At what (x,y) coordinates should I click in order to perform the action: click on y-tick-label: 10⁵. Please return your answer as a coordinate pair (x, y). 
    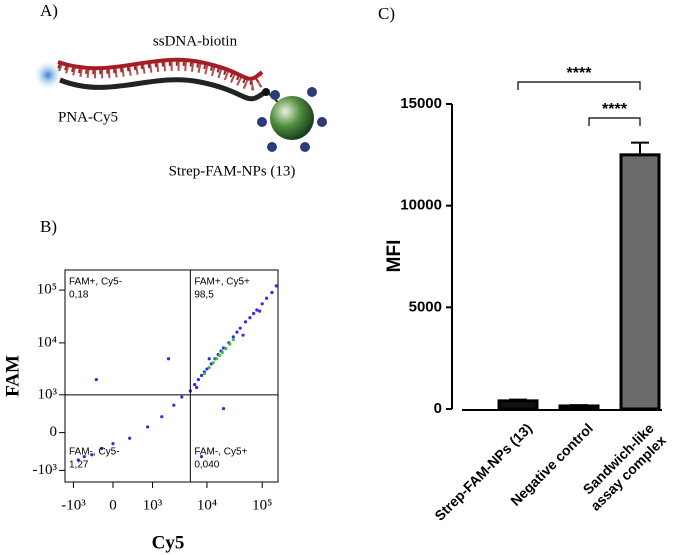
    Looking at the image, I should click on (47, 290).